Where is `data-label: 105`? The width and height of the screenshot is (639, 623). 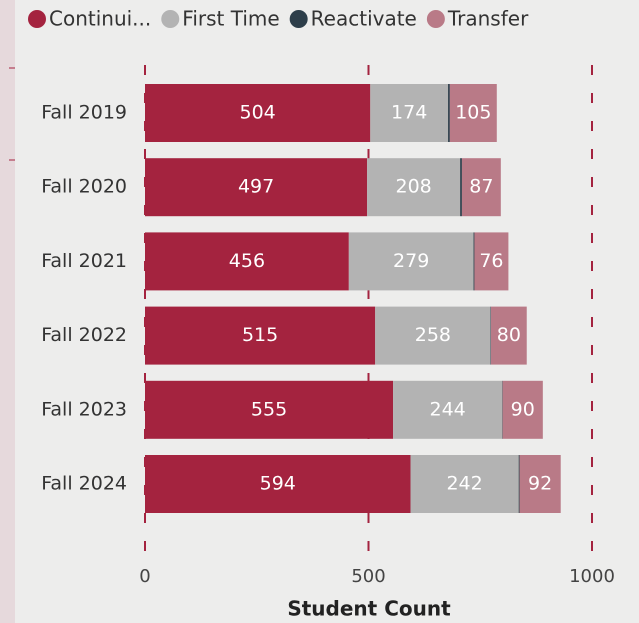 data-label: 105 is located at coordinates (473, 113).